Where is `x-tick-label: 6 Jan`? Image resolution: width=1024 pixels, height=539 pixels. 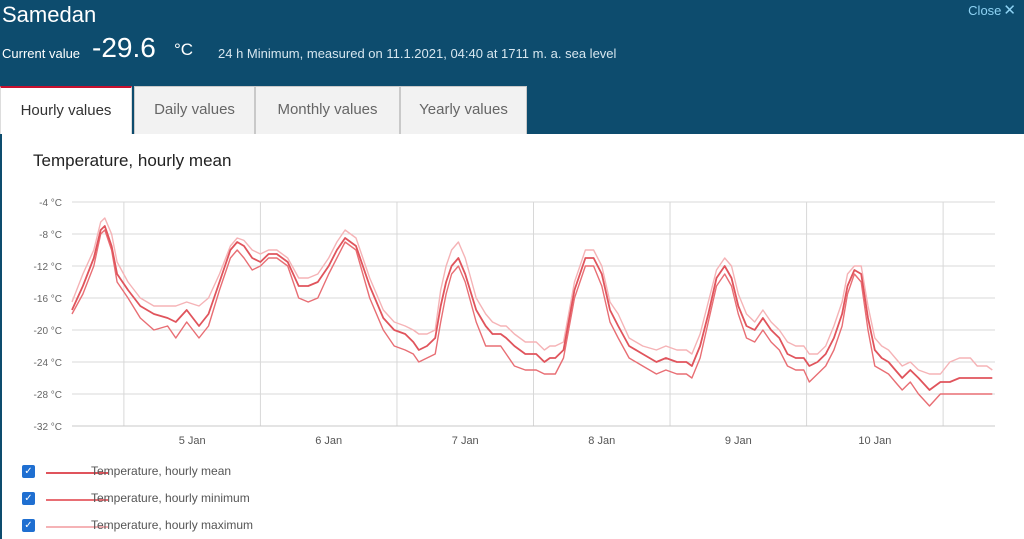
x-tick-label: 6 Jan is located at coordinates (328, 441).